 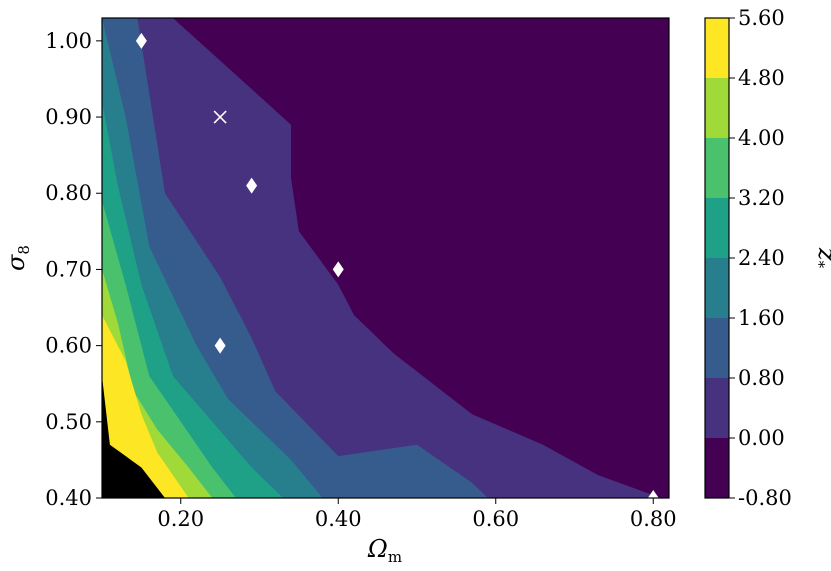 I want to click on y-axis: 0.40 0.50 0.60 0.70 0.80 0.90 1.00, so click(x=73, y=269).